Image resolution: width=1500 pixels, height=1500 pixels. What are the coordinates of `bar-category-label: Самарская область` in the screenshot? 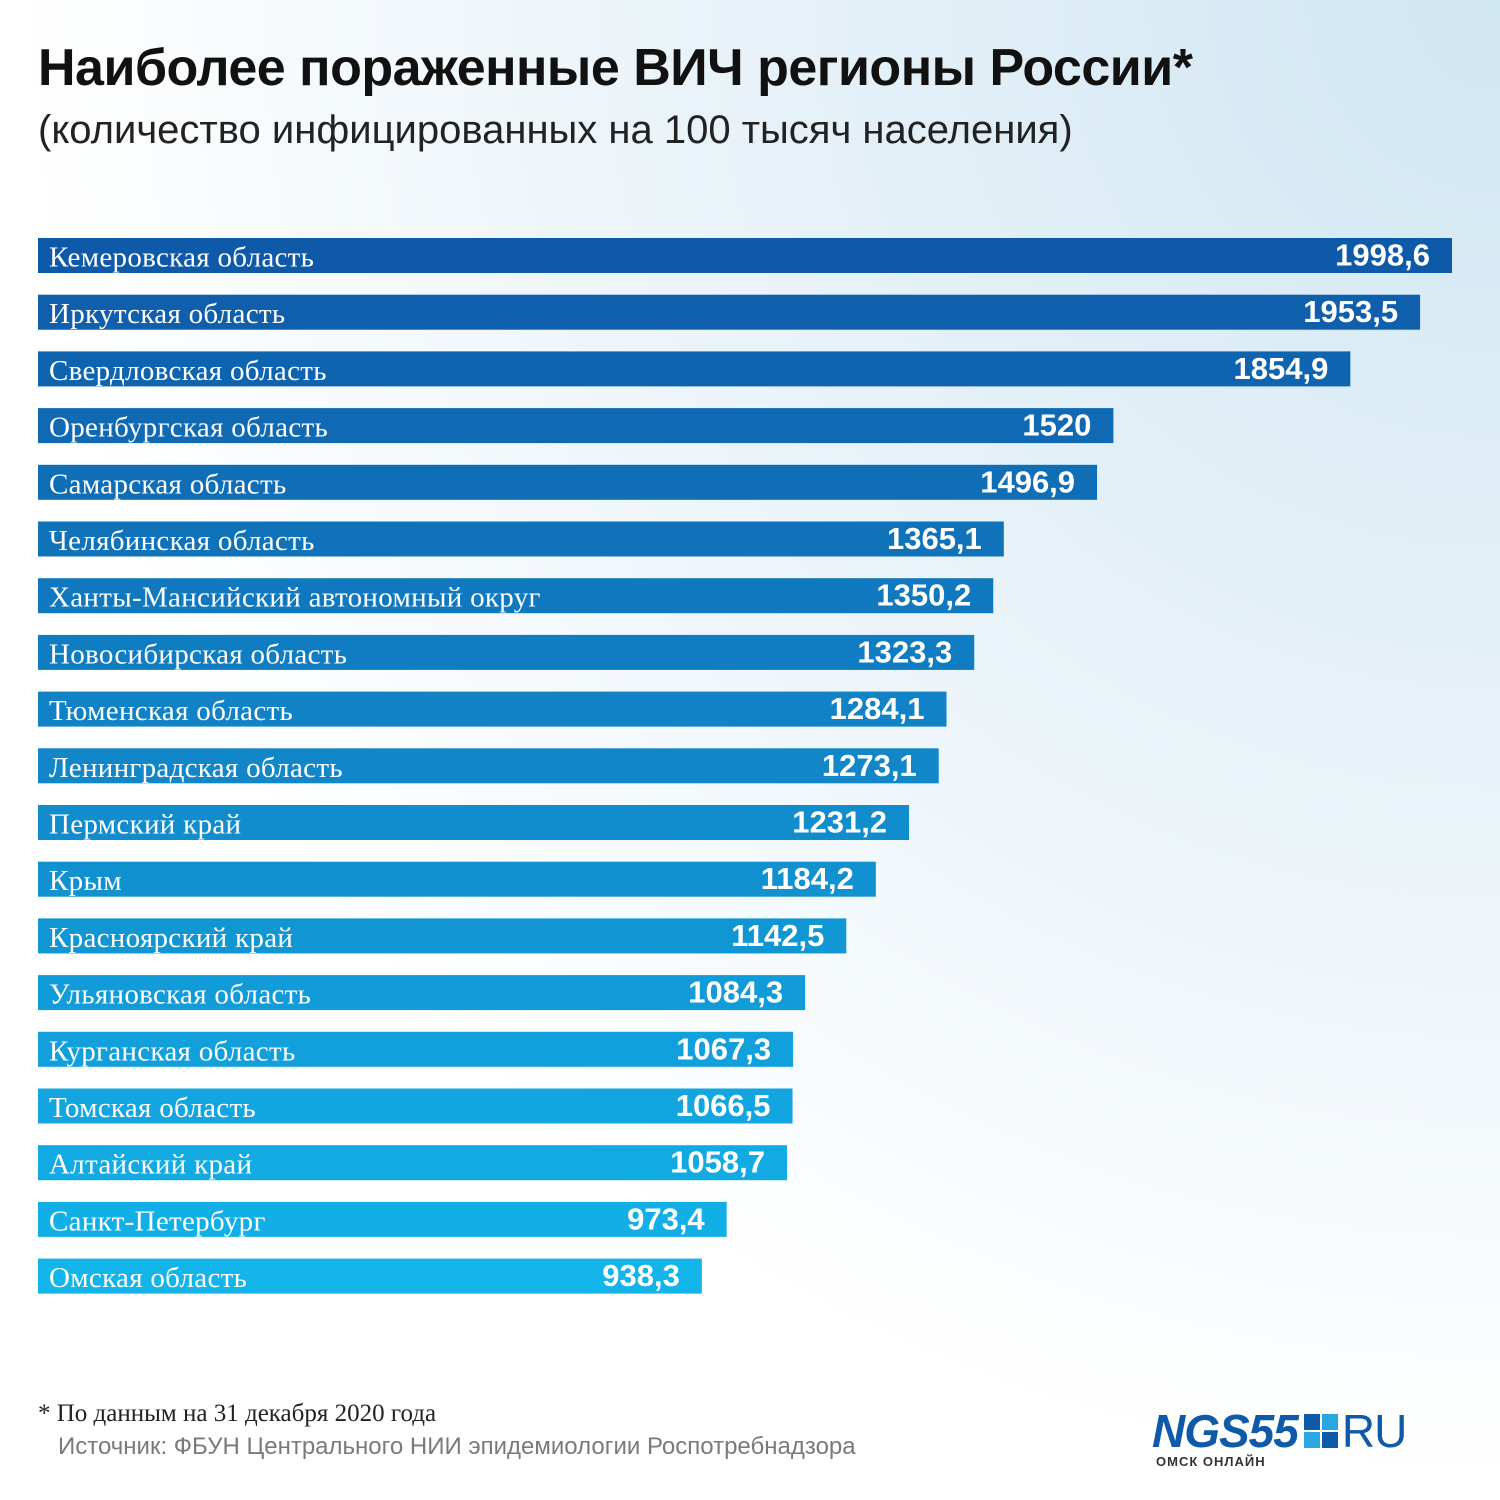 It's located at (167, 484).